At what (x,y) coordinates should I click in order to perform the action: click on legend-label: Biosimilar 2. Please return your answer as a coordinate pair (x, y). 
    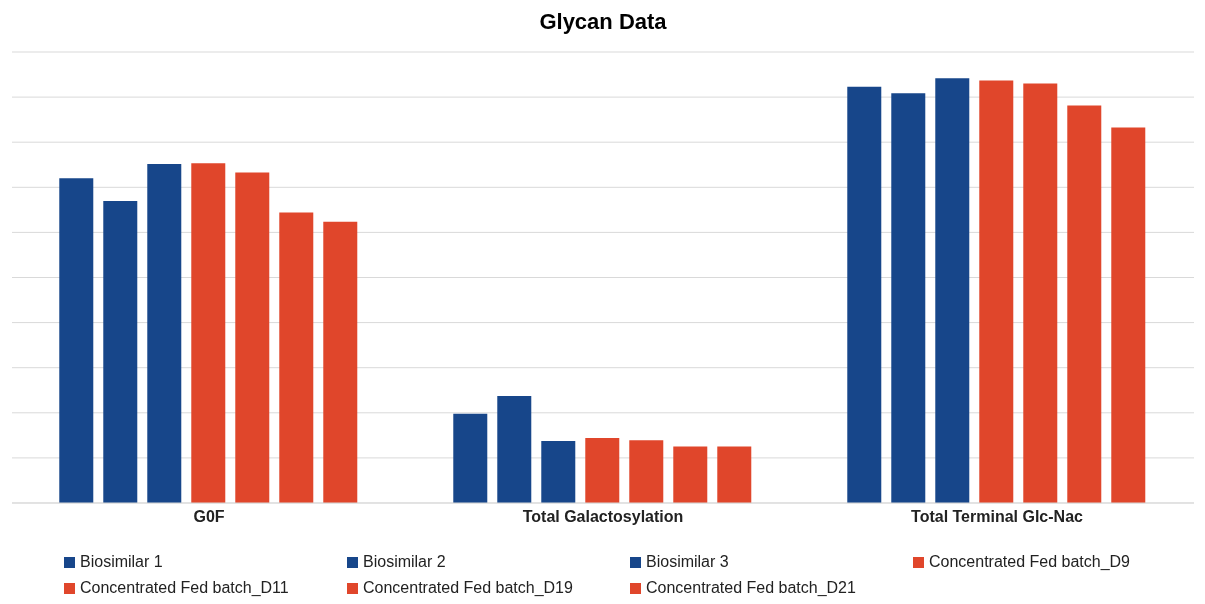
    Looking at the image, I should click on (404, 562).